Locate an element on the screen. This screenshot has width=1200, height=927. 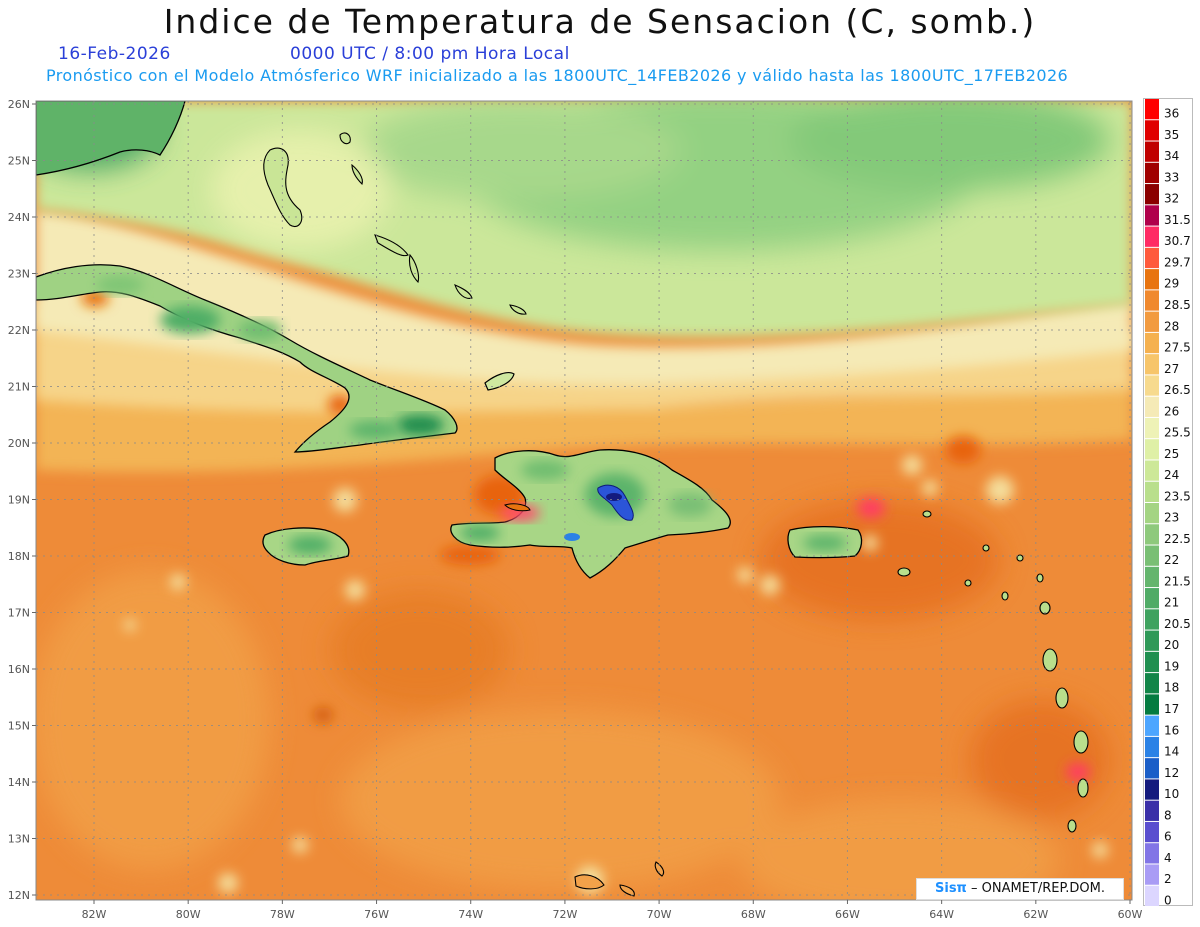
legend-label: 21 is located at coordinates (1171, 603).